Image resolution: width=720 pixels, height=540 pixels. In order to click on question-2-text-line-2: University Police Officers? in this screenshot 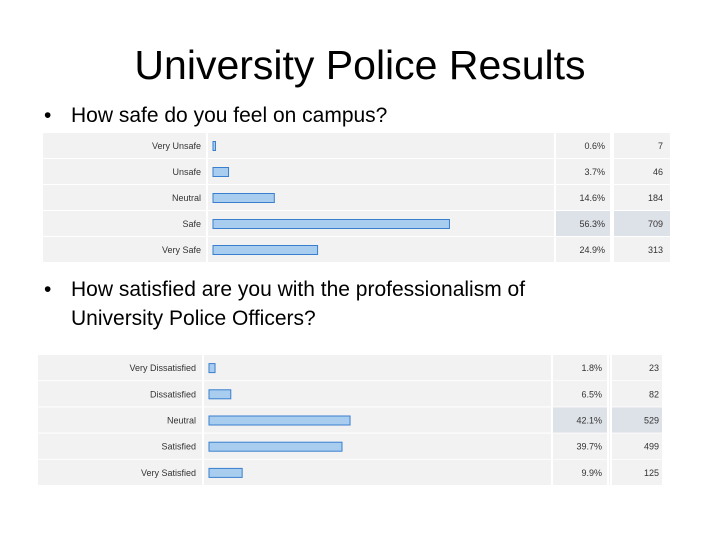, I will do `click(193, 318)`.